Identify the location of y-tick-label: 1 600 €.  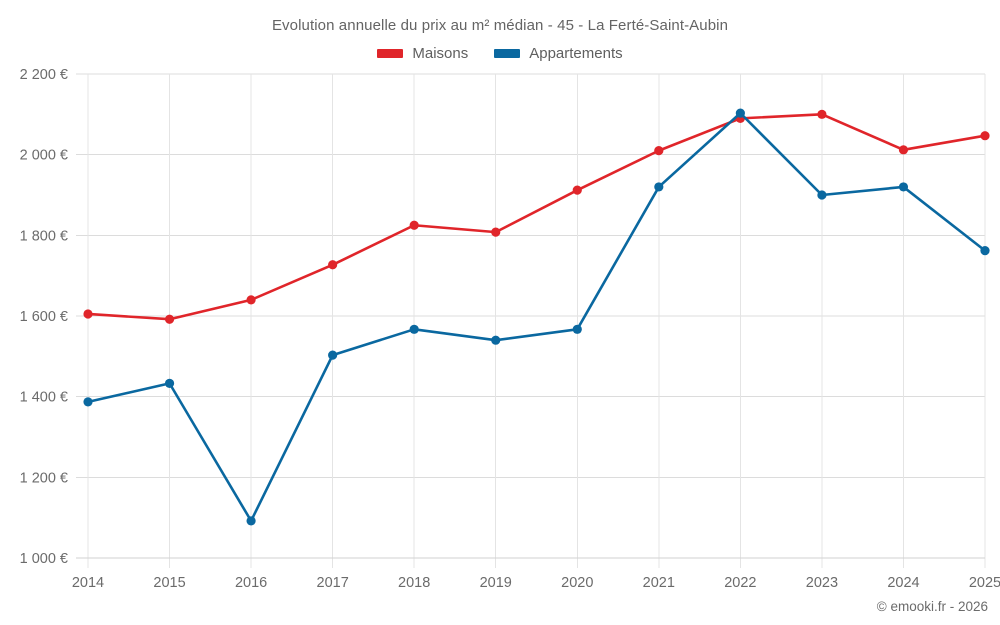
(44, 317).